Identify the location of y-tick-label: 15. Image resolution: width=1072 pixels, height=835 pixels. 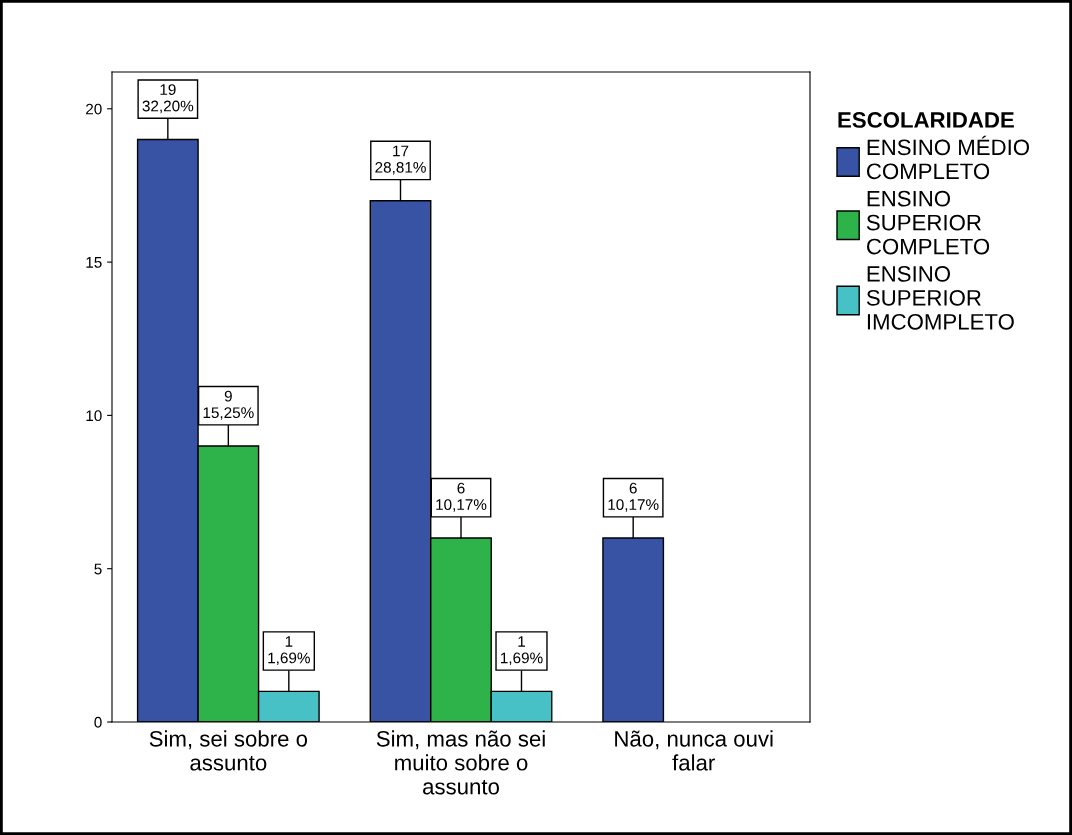
(94, 262).